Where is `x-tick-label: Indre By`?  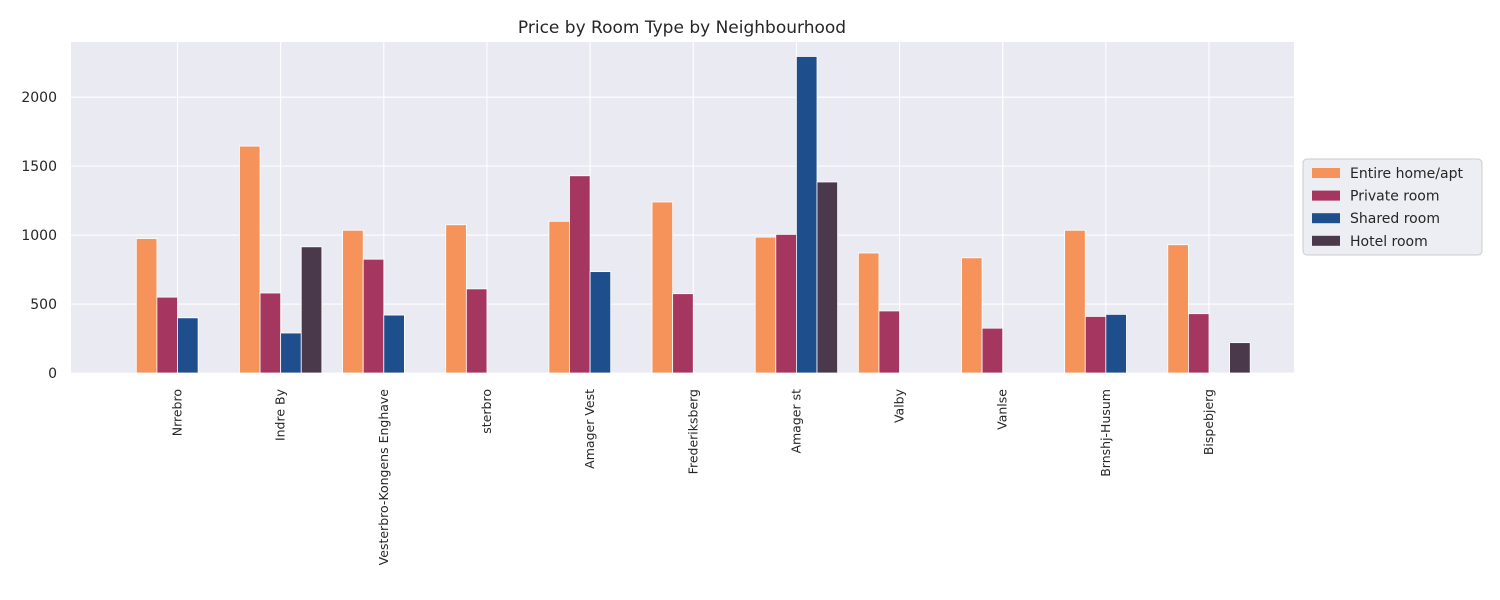
x-tick-label: Indre By is located at coordinates (280, 414).